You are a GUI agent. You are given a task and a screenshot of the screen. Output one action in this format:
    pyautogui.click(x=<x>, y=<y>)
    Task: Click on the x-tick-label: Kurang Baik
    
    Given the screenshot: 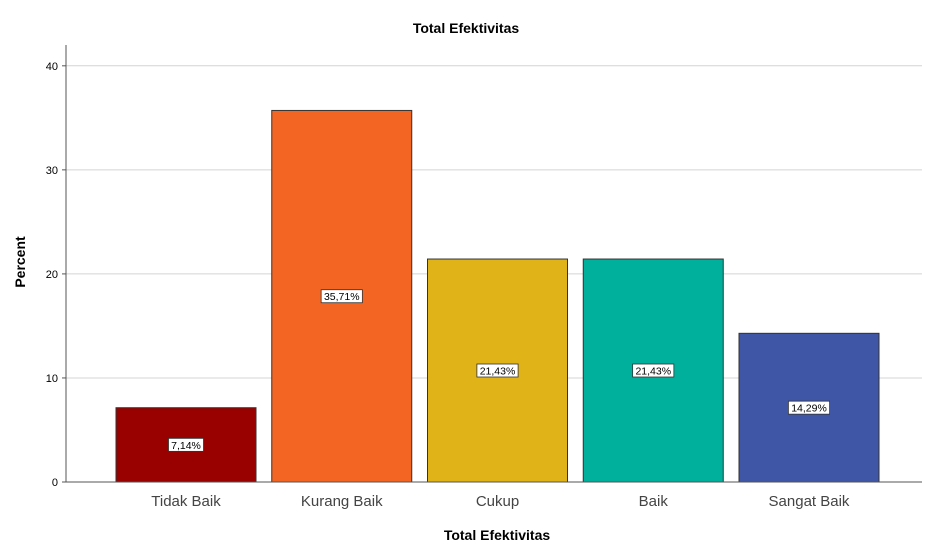 What is the action you would take?
    pyautogui.click(x=342, y=501)
    